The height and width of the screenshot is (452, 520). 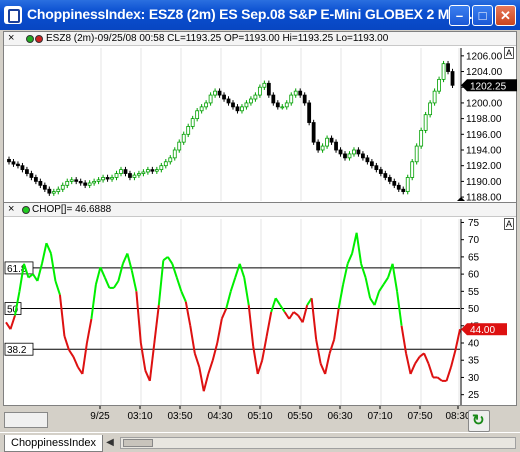 What do you see at coordinates (479, 421) in the screenshot?
I see `refresh-icon` at bounding box center [479, 421].